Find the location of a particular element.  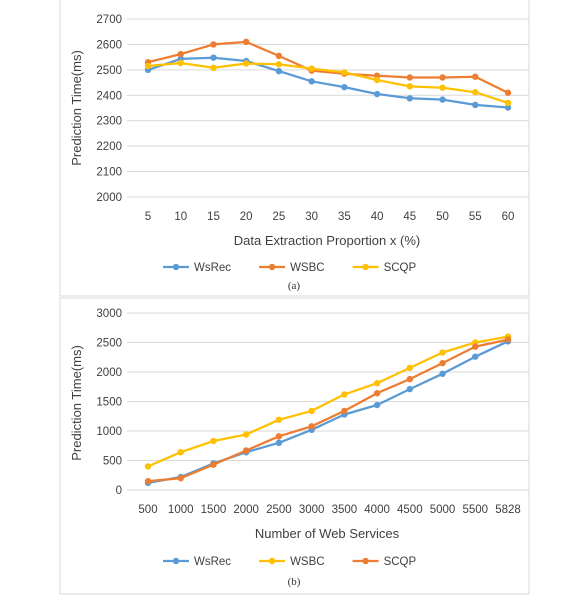

chart-a-x-tick-label: 50 is located at coordinates (442, 217).